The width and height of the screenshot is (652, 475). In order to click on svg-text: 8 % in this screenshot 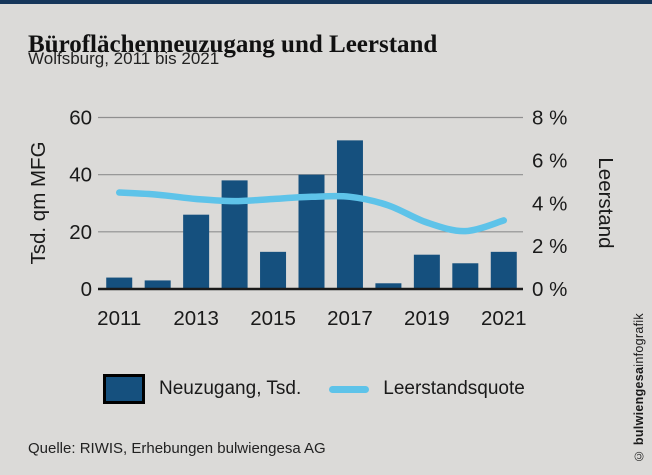, I will do `click(549, 118)`.